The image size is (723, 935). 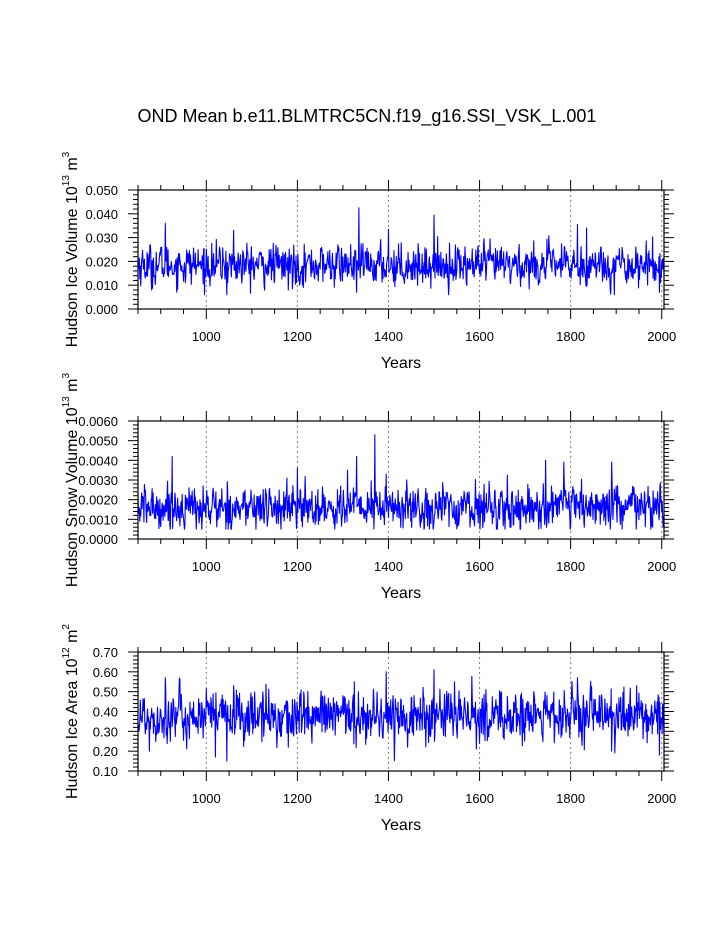 What do you see at coordinates (105, 672) in the screenshot?
I see `y-tick-label: 0.60` at bounding box center [105, 672].